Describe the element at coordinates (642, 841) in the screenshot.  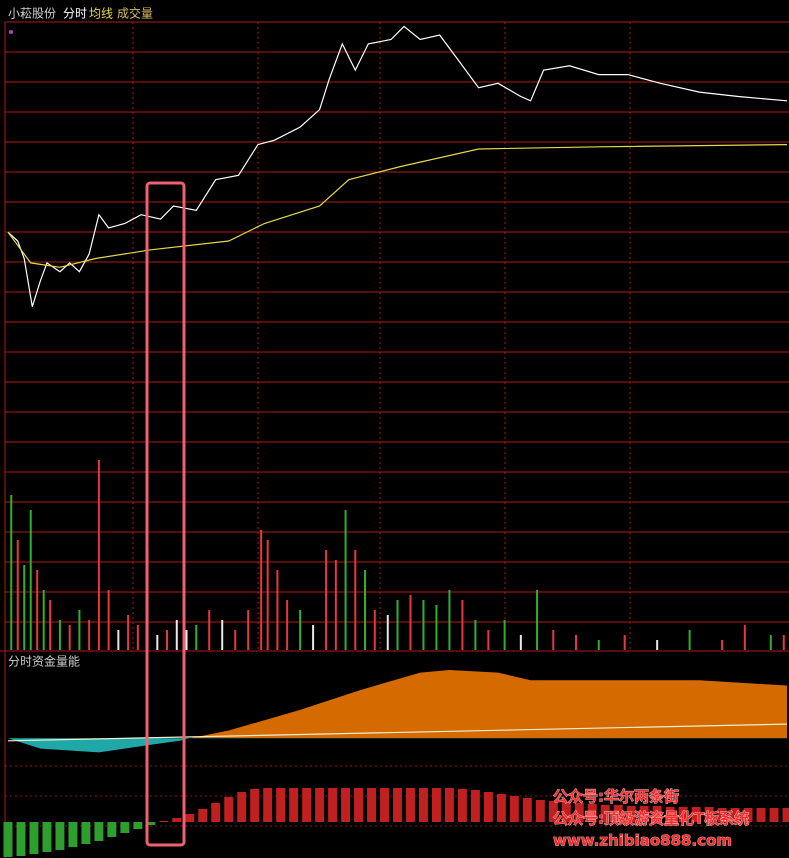
I see `watermark: www.zhibiao888.com` at that location.